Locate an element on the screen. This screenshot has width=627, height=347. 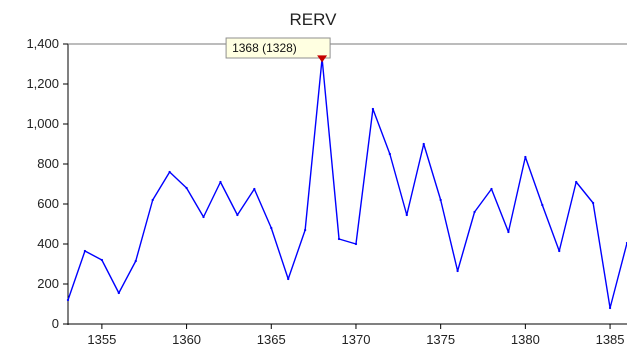
tooltip-text: 1368 (1328) is located at coordinates (264, 48).